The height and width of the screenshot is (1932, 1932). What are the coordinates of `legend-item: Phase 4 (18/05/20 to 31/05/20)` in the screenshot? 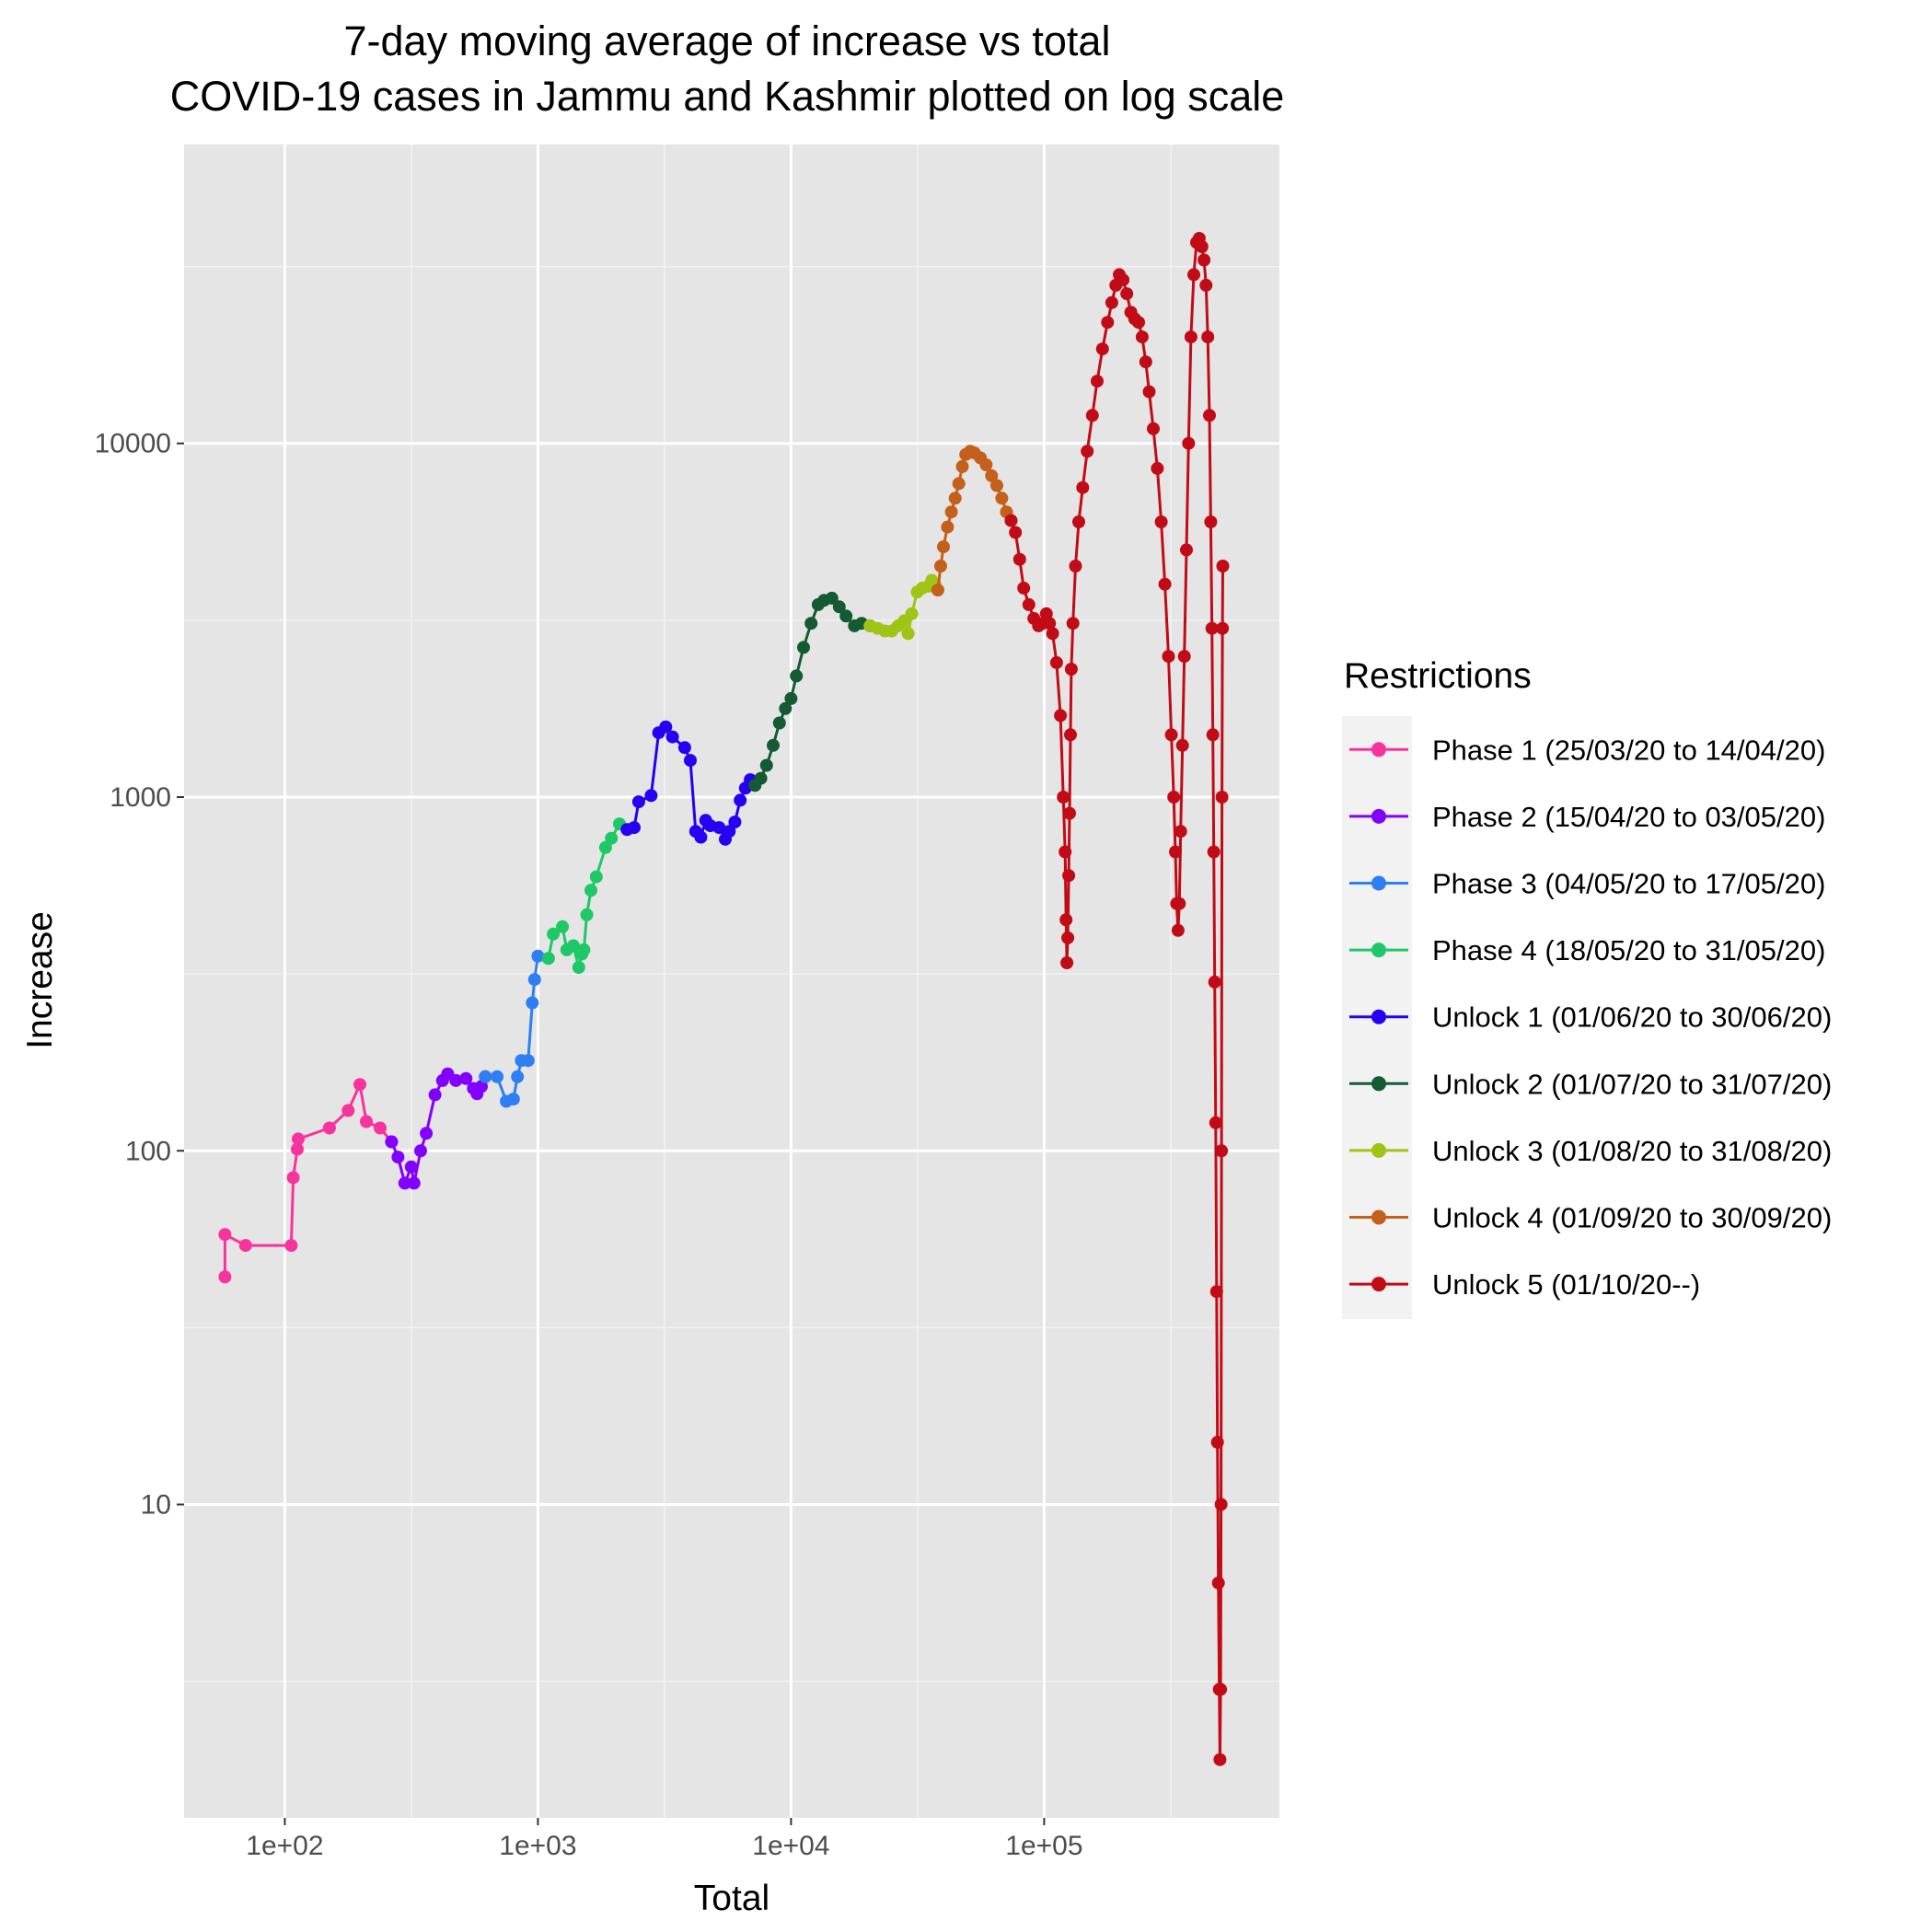 It's located at (1587, 950).